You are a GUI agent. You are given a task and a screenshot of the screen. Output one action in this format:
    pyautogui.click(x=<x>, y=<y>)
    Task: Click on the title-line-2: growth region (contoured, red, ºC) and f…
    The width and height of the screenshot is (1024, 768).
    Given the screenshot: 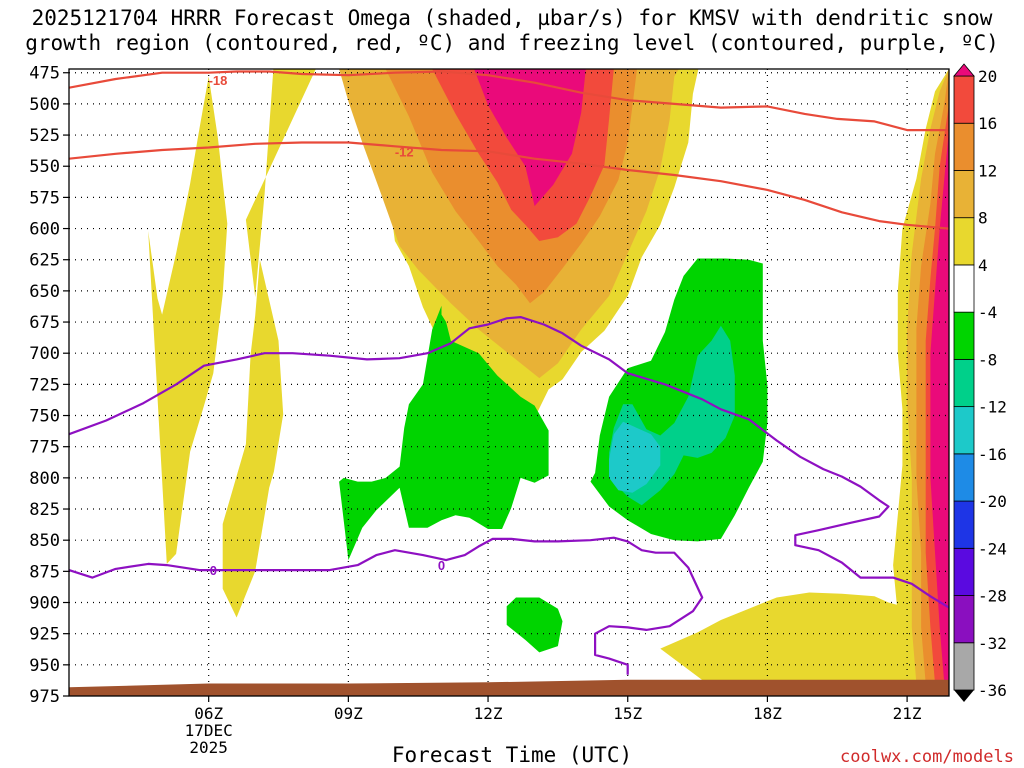 What is the action you would take?
    pyautogui.click(x=512, y=43)
    